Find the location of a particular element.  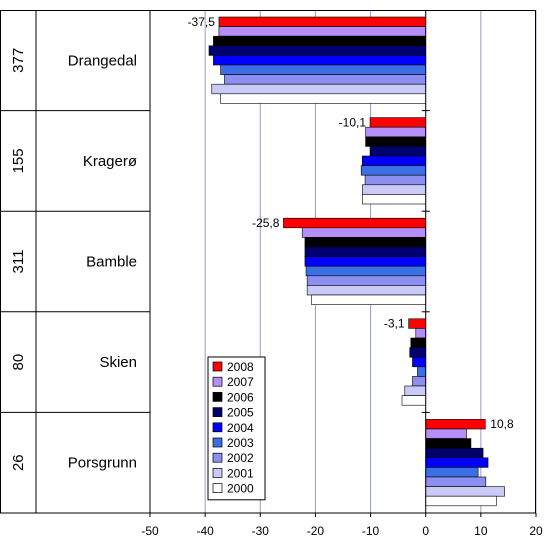

data-label: -3,1 is located at coordinates (394, 324).